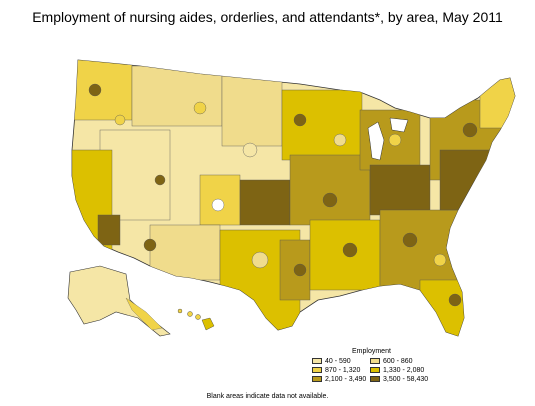 This screenshot has width=535, height=406. What do you see at coordinates (398, 361) in the screenshot?
I see `legend-label: 600 - 860` at bounding box center [398, 361].